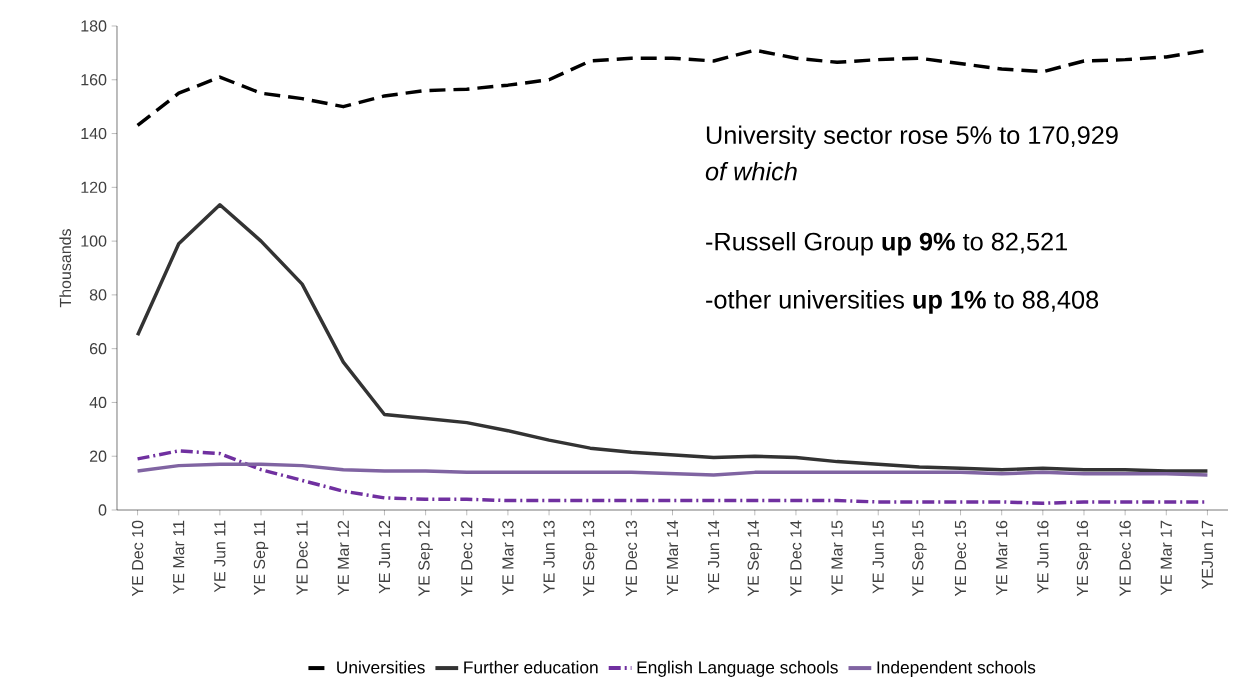 The width and height of the screenshot is (1233, 690). What do you see at coordinates (1125, 558) in the screenshot?
I see `x-tick-label: YE Dec 16` at bounding box center [1125, 558].